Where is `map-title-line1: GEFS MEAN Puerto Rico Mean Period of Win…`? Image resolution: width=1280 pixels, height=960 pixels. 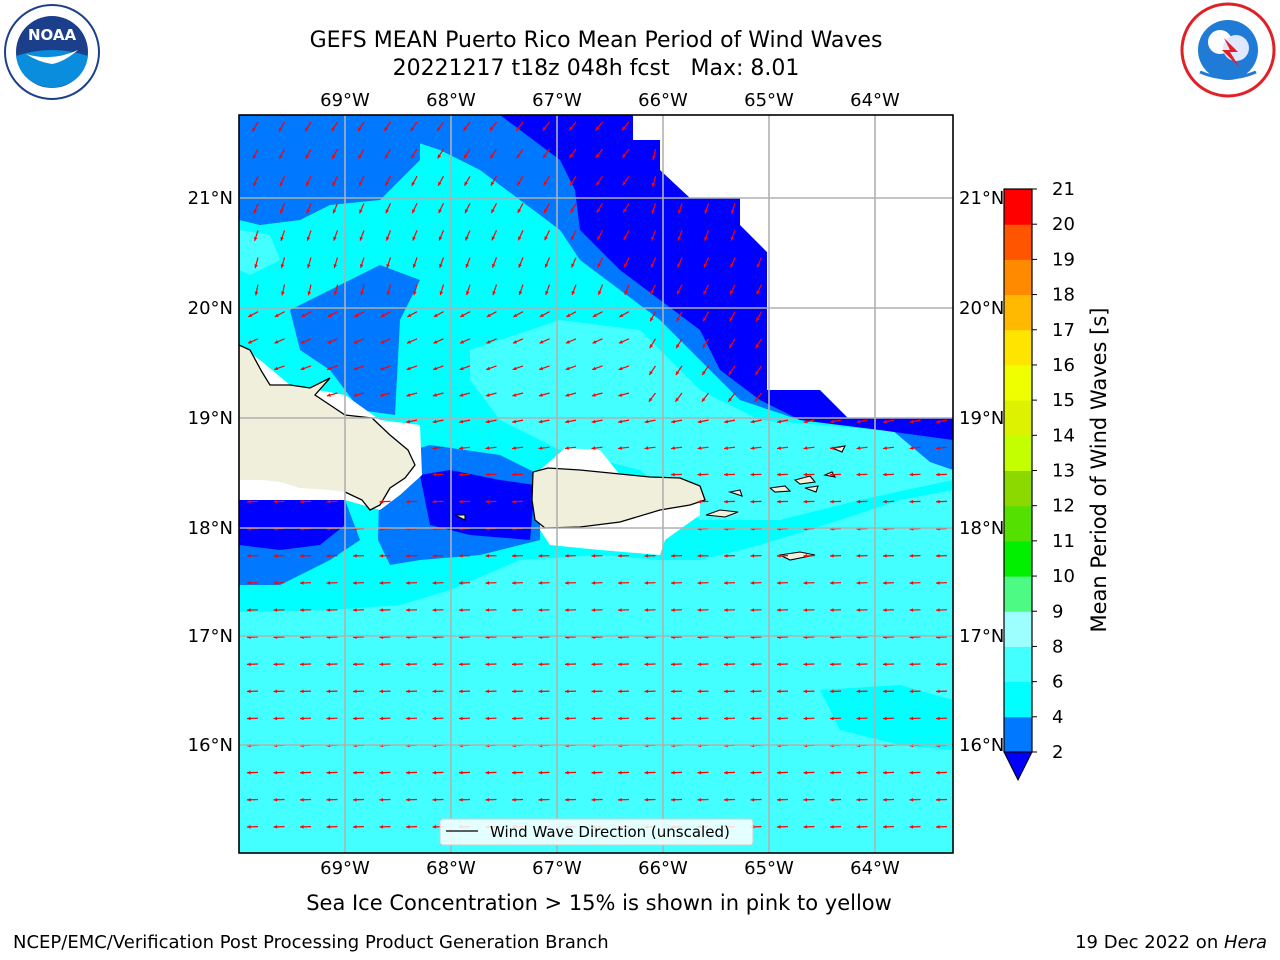 map-title-line1: GEFS MEAN Puerto Rico Mean Period of Win… is located at coordinates (596, 40).